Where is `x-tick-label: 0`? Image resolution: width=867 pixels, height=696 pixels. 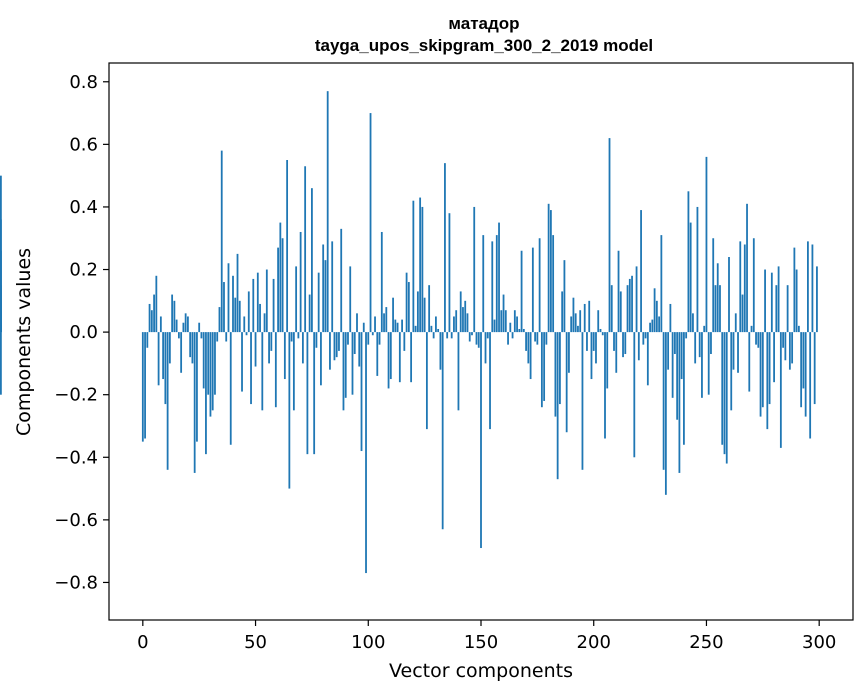
x-tick-label: 0 is located at coordinates (142, 642).